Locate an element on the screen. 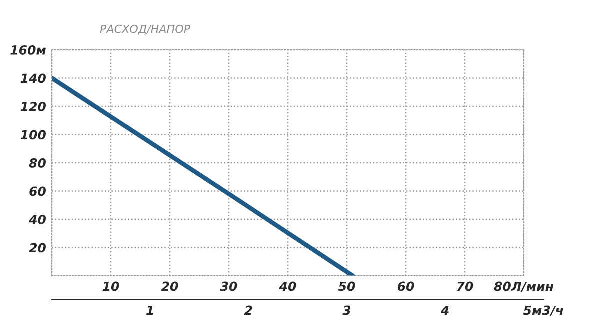 The width and height of the screenshot is (600, 326). y-tick-label: 100 is located at coordinates (33, 135).